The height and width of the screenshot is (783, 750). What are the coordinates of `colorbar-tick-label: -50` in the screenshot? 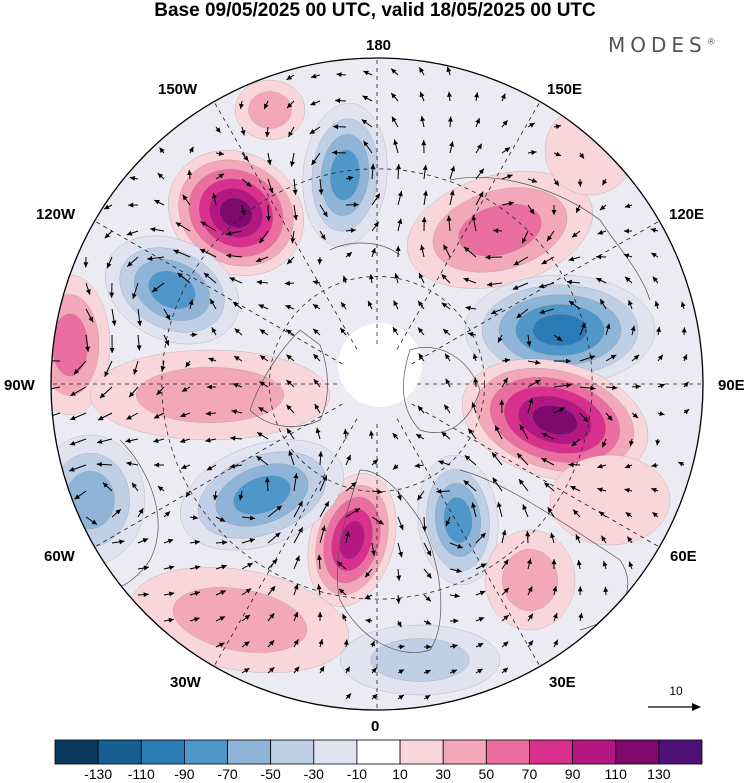 It's located at (270, 774).